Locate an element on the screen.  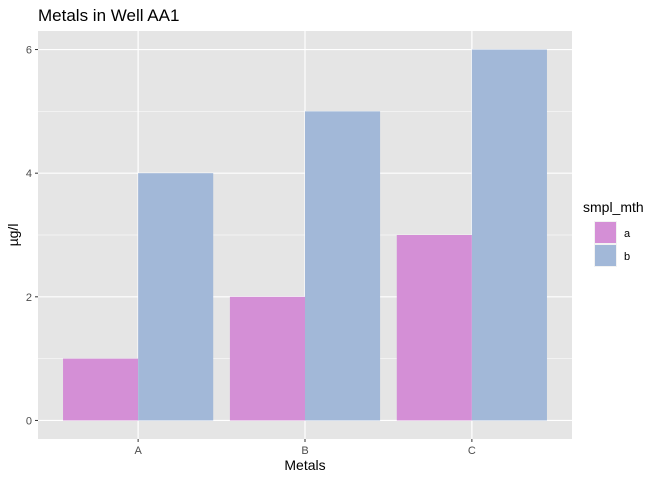
y-tick-label: 6 is located at coordinates (29, 51).